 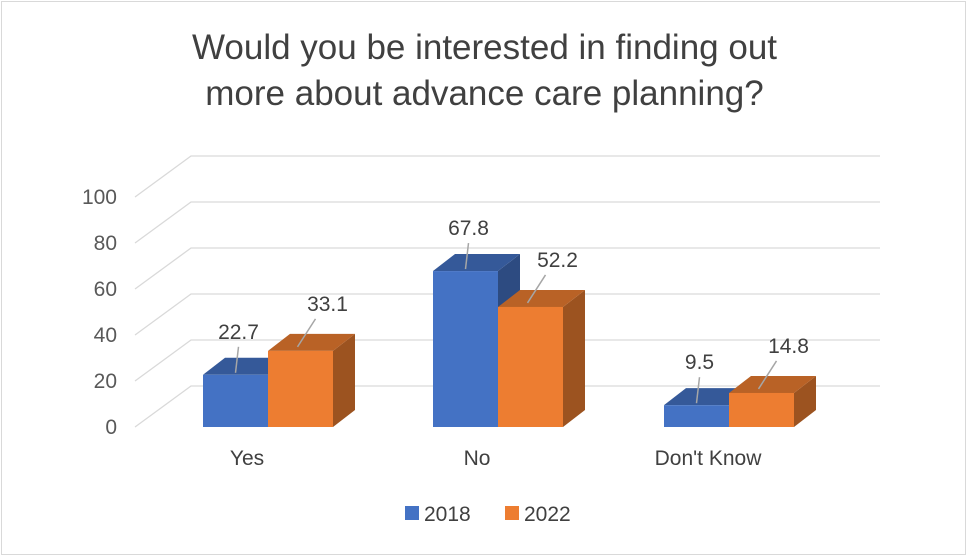 What do you see at coordinates (699, 362) in the screenshot?
I see `data-label: 9.5` at bounding box center [699, 362].